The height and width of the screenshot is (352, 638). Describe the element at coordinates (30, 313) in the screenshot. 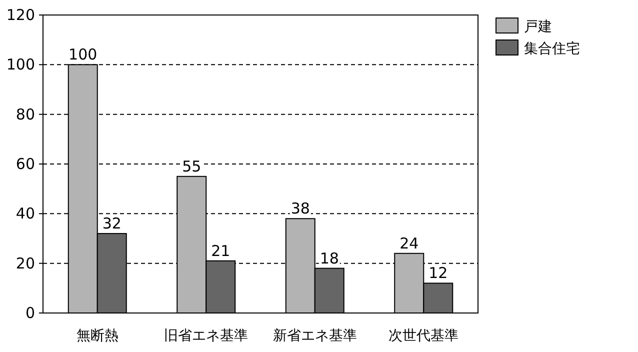

I see `y-tick-label: 0` at that location.